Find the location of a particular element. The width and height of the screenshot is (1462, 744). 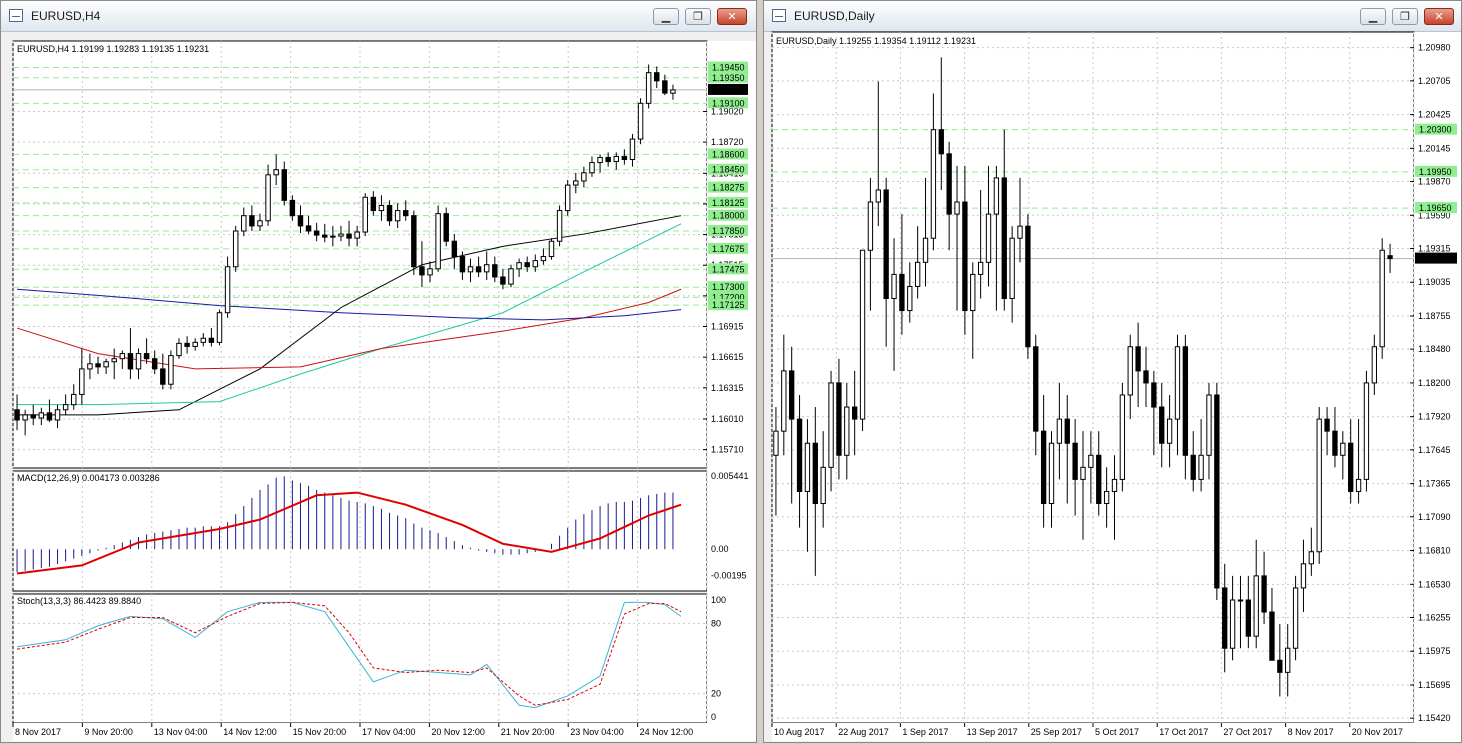

current-price-label: 1.19231 is located at coordinates (728, 90).